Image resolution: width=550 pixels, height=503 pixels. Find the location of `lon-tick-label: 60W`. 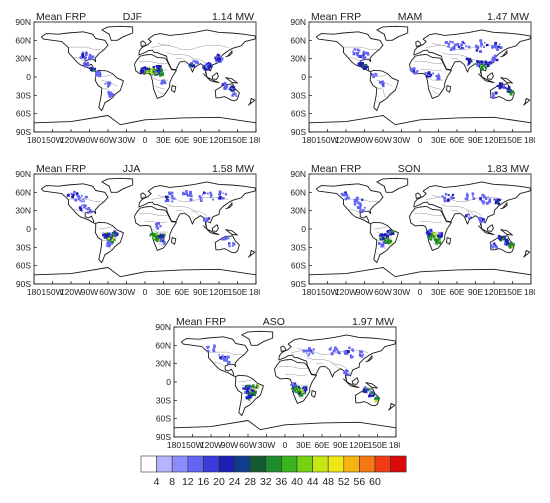

lon-tick-label: 60W is located at coordinates (107, 140).